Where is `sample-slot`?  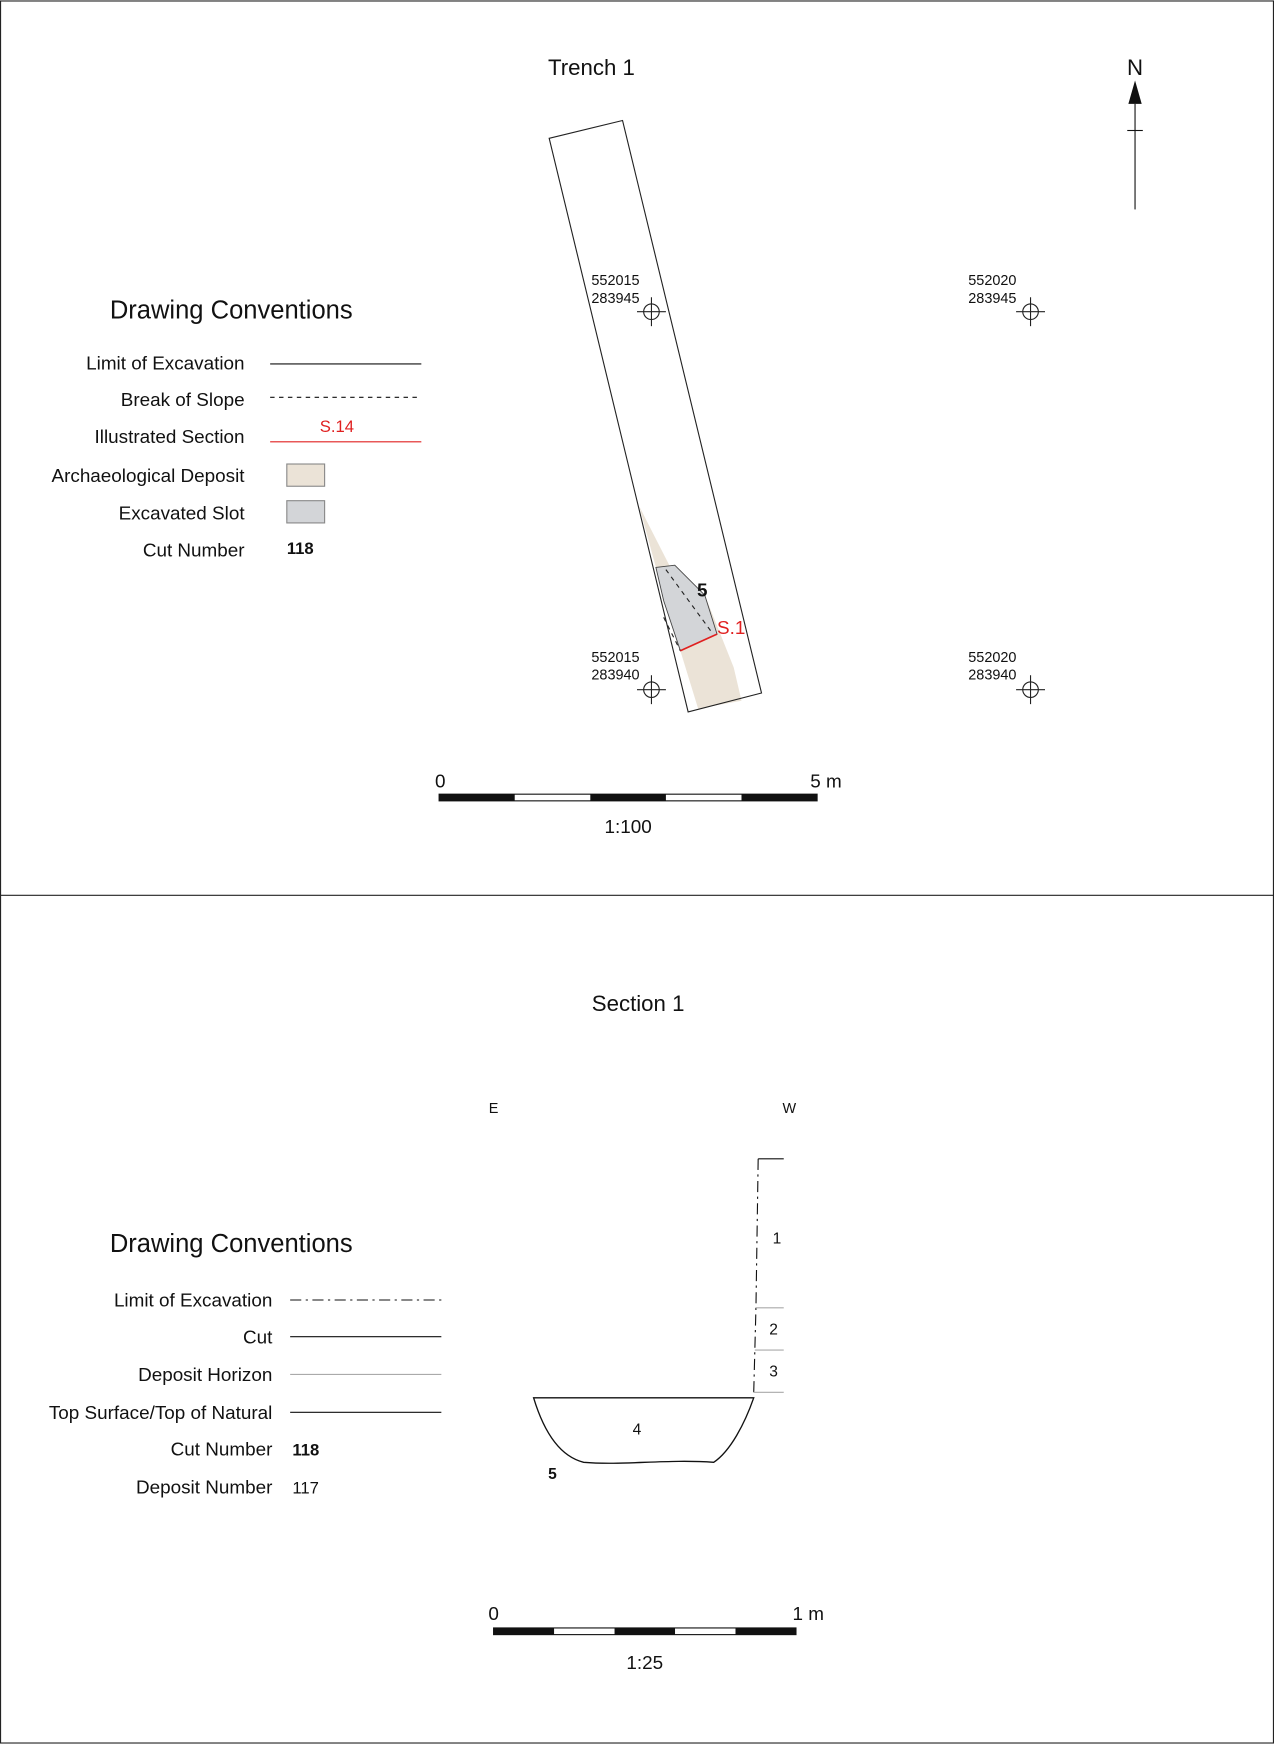
sample-slot is located at coordinates (306, 512).